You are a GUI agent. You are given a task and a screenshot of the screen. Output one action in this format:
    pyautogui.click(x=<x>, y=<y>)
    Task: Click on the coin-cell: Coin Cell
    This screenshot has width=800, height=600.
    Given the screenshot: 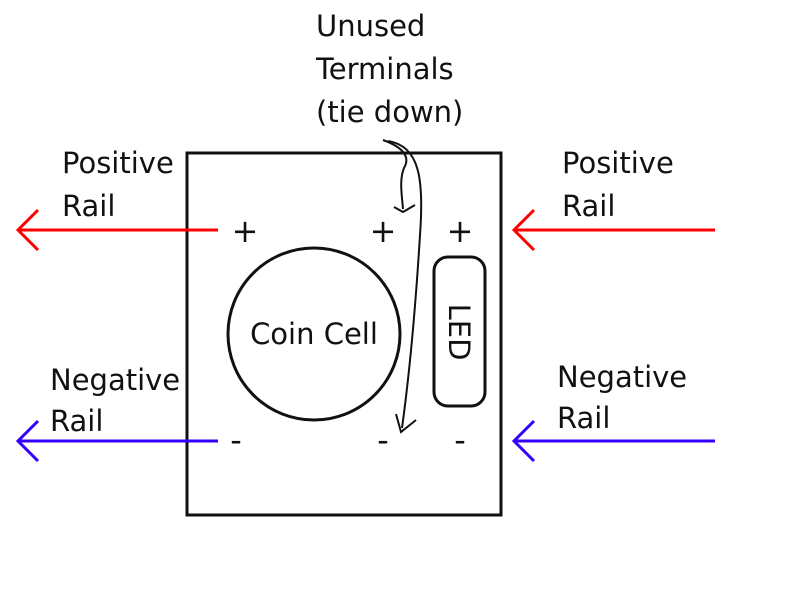 What is the action you would take?
    pyautogui.click(x=314, y=334)
    